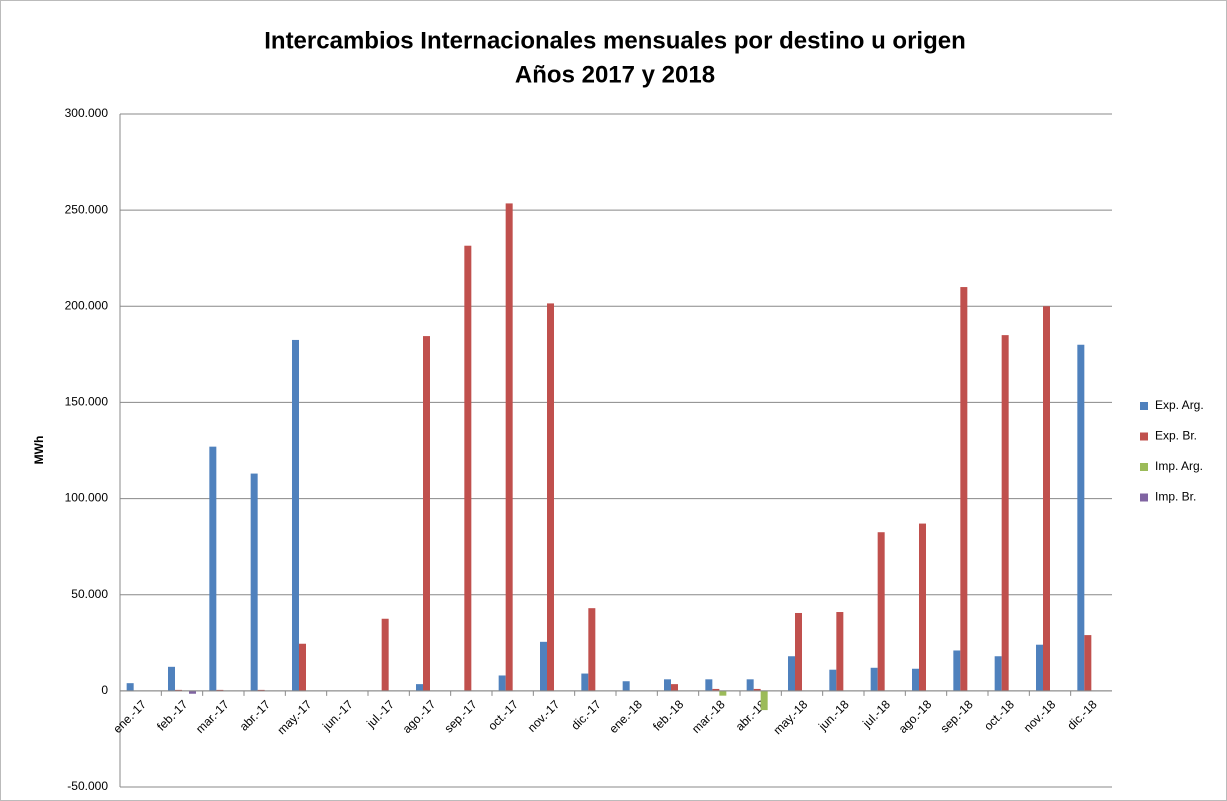 Image resolution: width=1227 pixels, height=801 pixels. Describe the element at coordinates (615, 74) in the screenshot. I see `chart-subtitle: Años 2017 y 2018` at that location.